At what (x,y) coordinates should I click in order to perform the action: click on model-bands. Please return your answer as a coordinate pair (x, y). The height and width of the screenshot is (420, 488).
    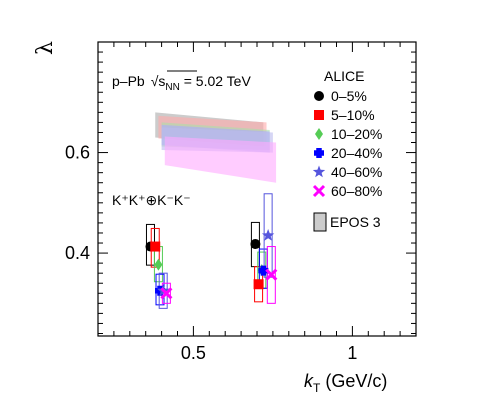
    Looking at the image, I should click on (216, 147).